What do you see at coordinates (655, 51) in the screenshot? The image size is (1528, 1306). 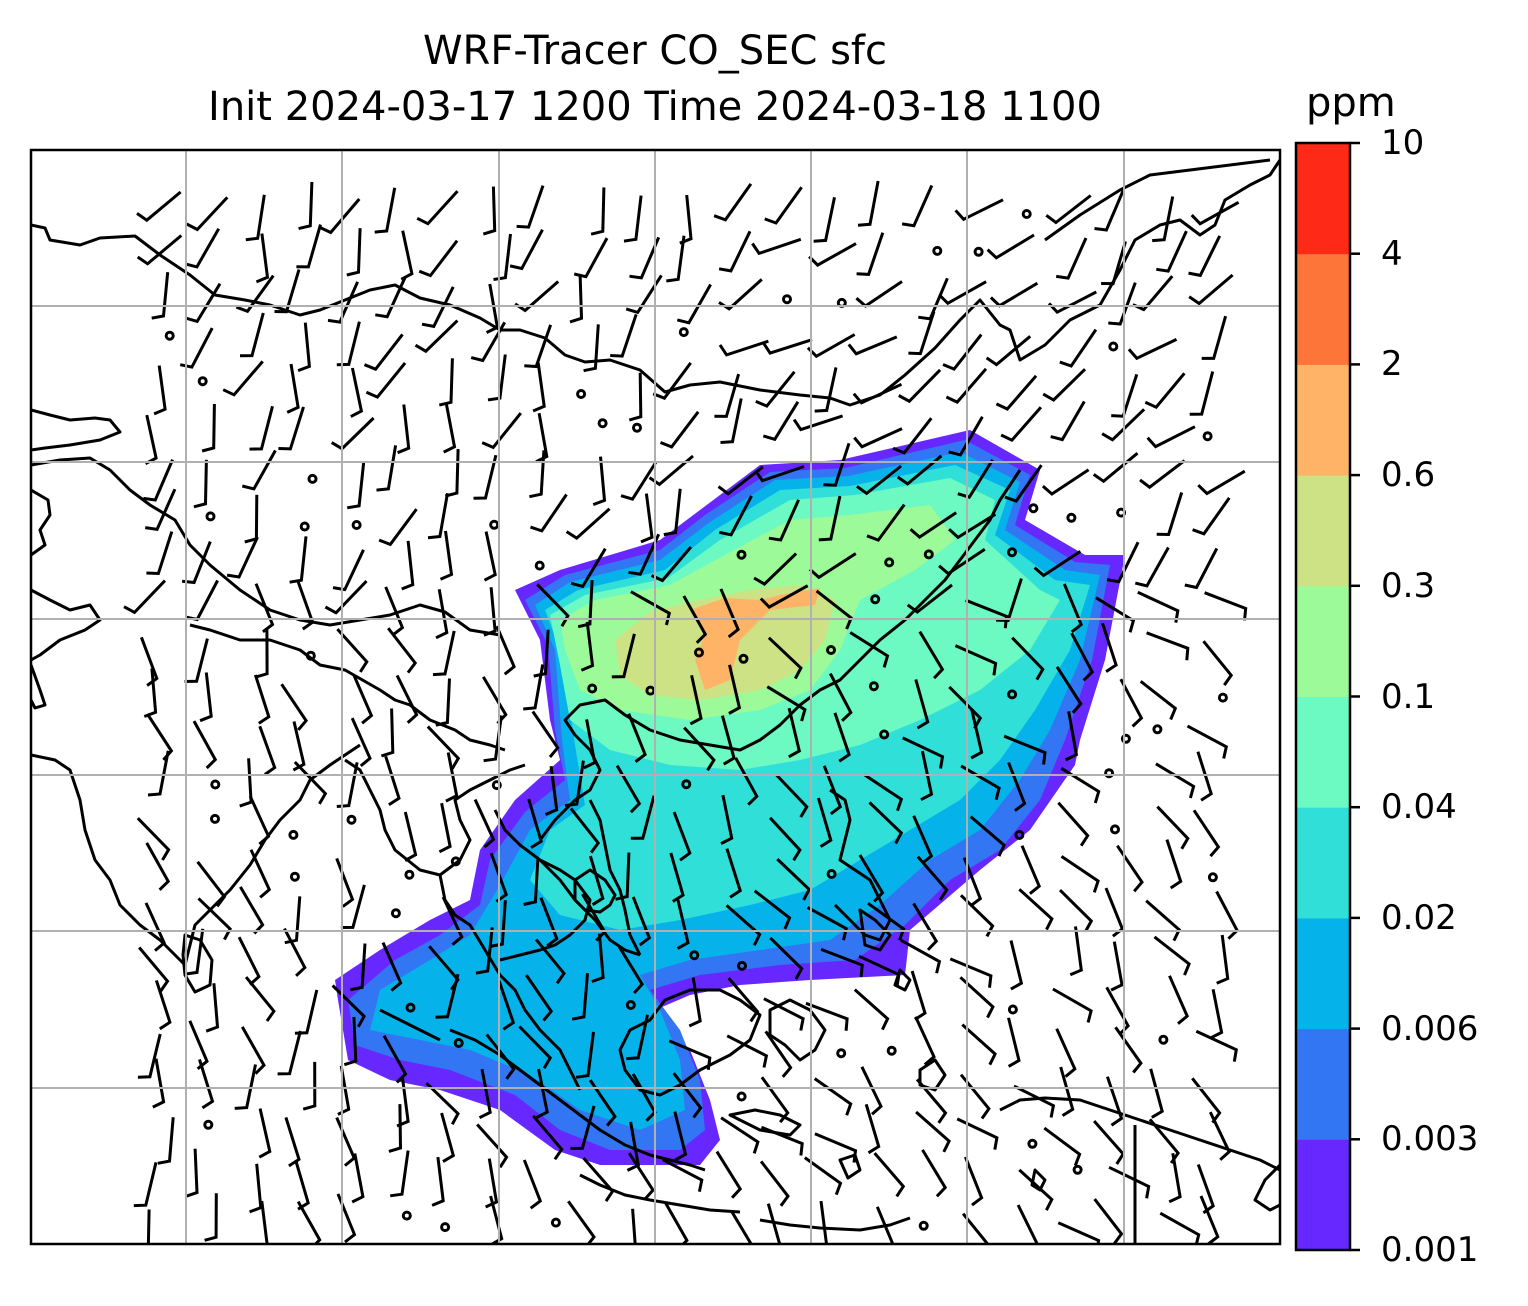 I see `title-line-1: WRF-Tracer CO_SEC sfc` at bounding box center [655, 51].